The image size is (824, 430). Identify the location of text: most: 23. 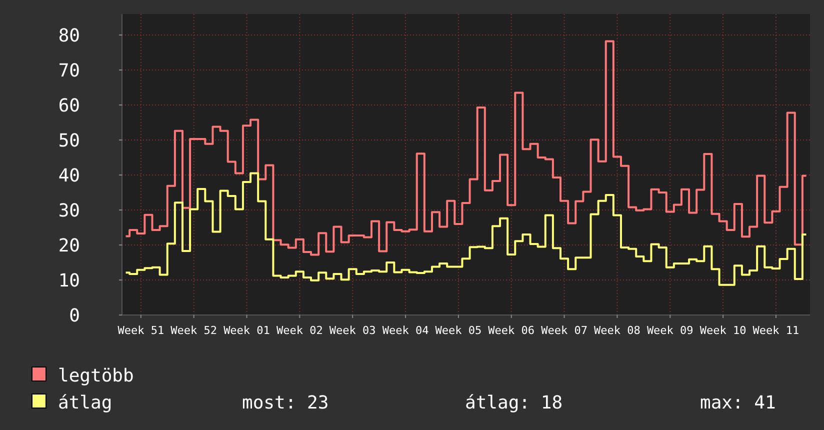
(285, 403).